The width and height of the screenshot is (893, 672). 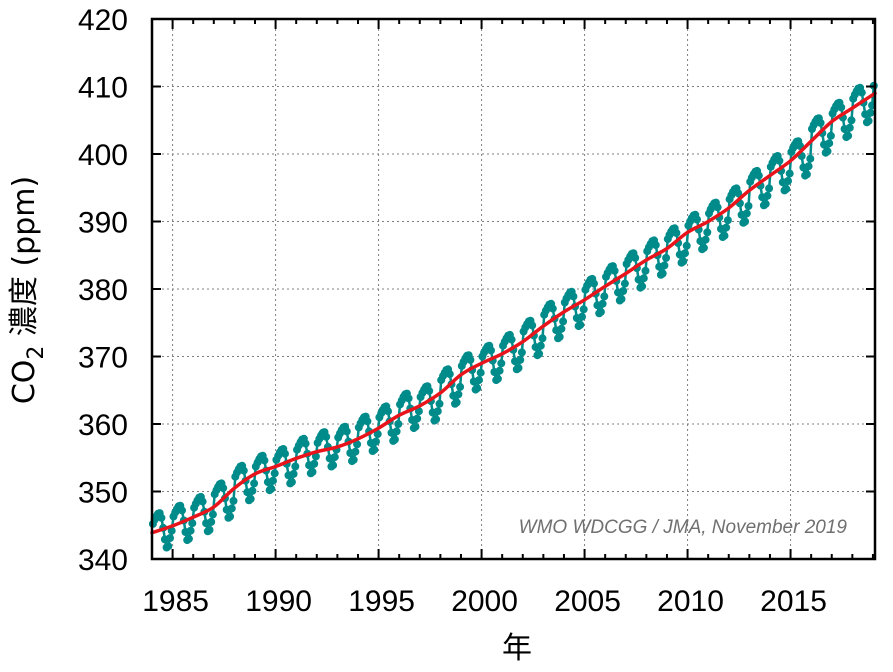 I want to click on x-tick-label: 1995, so click(x=381, y=601).